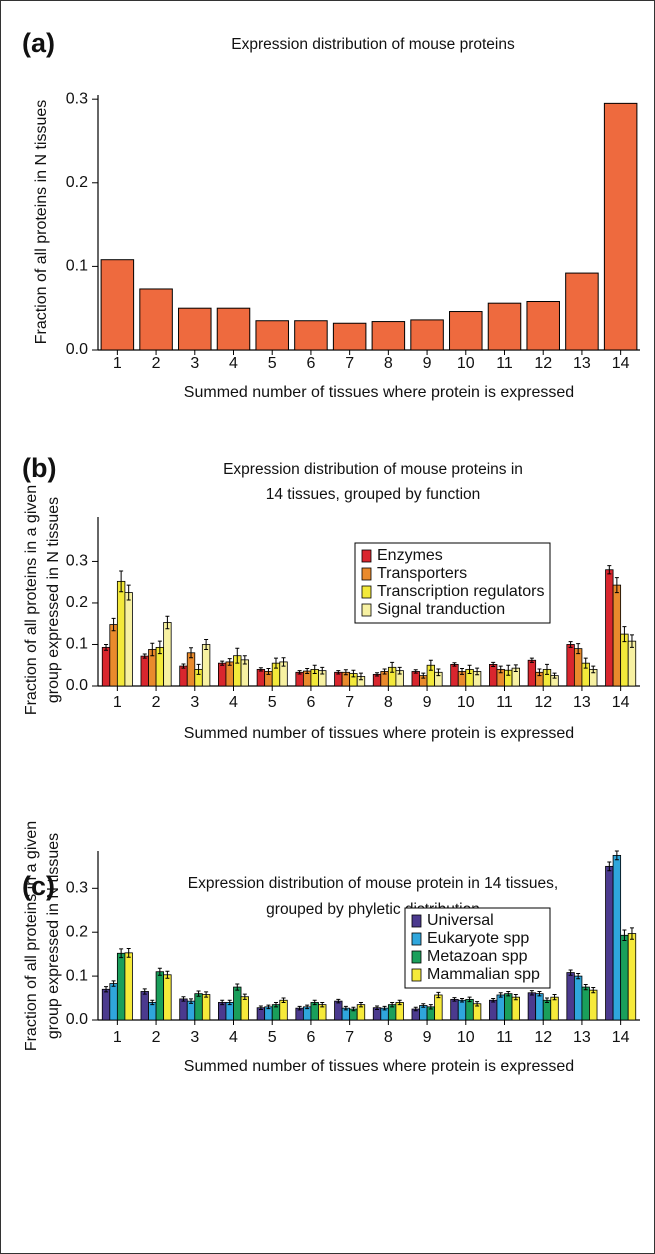 Image resolution: width=655 pixels, height=1254 pixels. I want to click on y-tick-label: 0.0, so click(77, 1019).